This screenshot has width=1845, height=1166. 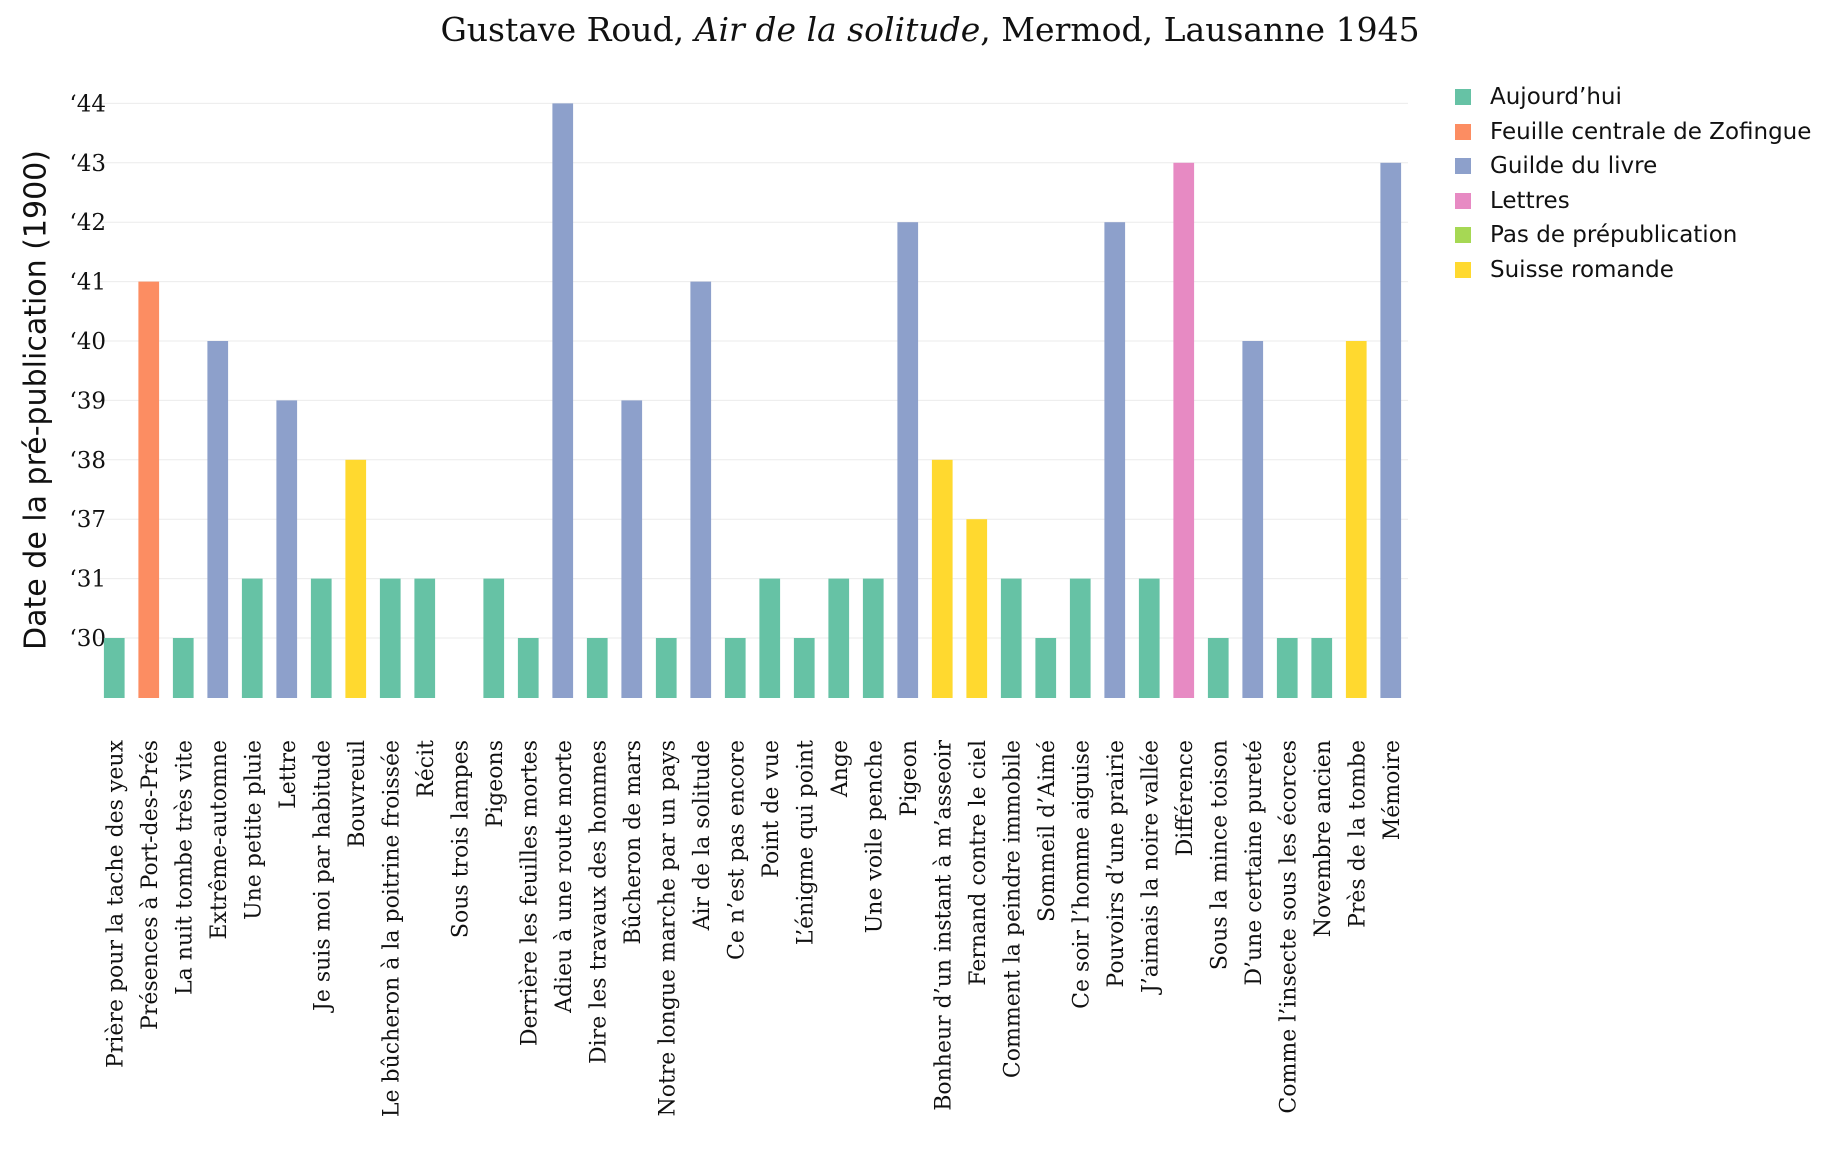 I want to click on x-tick-label: Ce soir l’homme aiguise, so click(x=1081, y=874).